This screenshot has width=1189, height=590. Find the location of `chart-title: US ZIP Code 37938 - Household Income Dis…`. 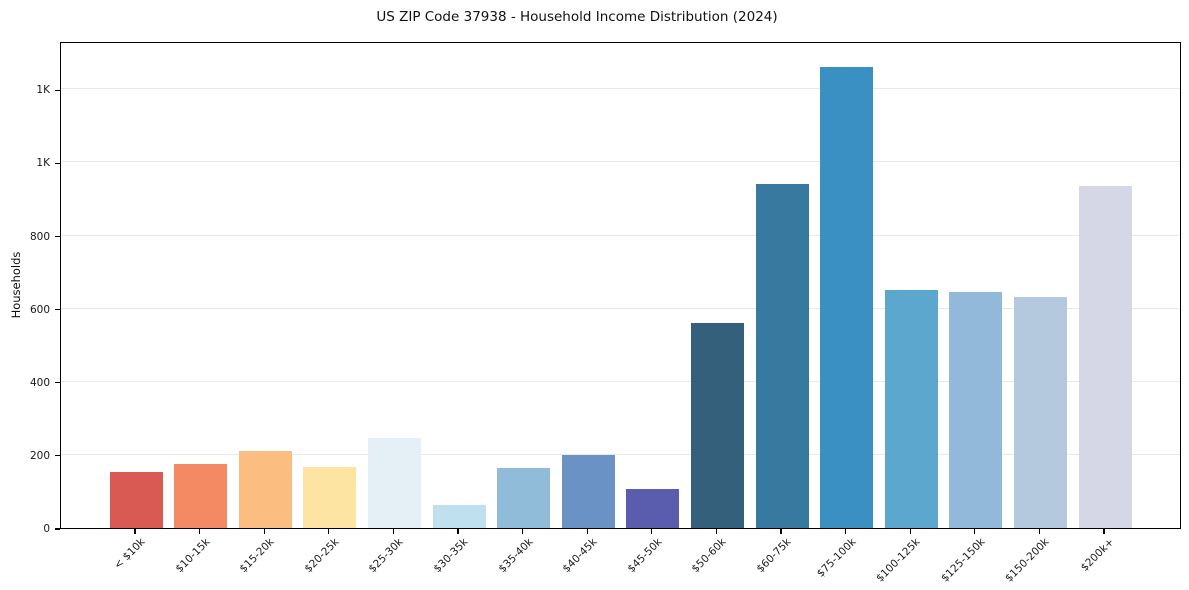

chart-title: US ZIP Code 37938 - Household Income Dis… is located at coordinates (577, 17).